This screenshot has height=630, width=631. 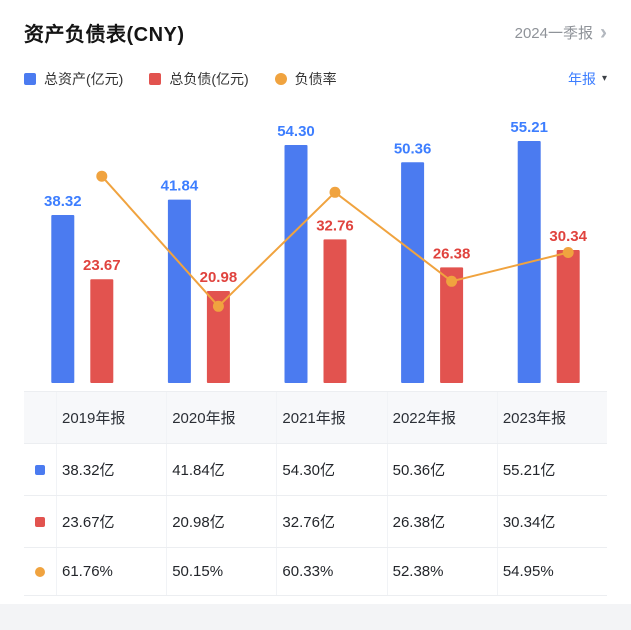 What do you see at coordinates (112, 469) in the screenshot?
I see `value-cell: 38.32亿` at bounding box center [112, 469].